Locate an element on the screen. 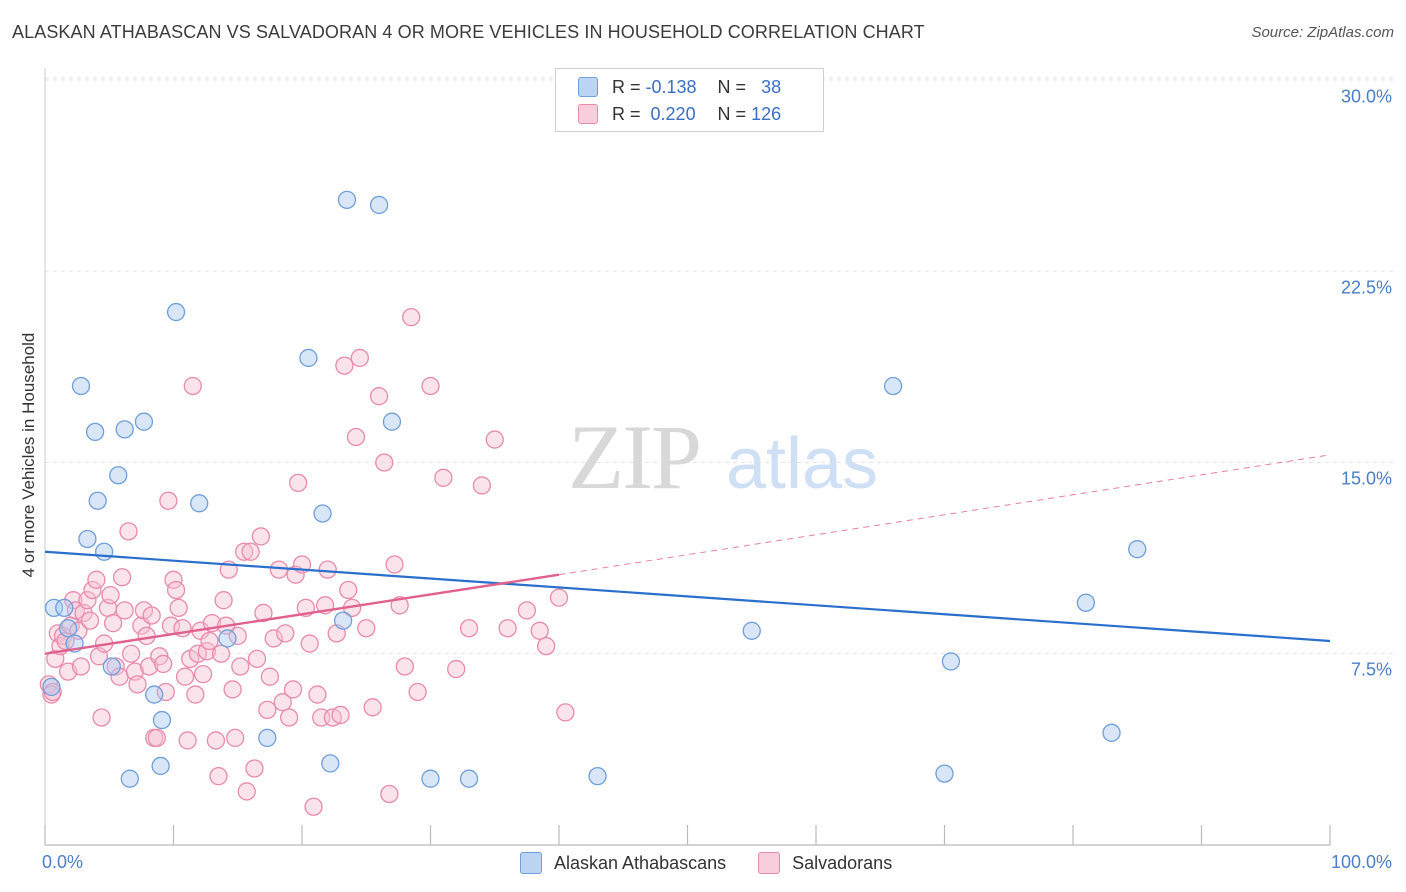 This screenshot has width=1406, height=892. y-tick-label: 22.5% is located at coordinates (1366, 287).